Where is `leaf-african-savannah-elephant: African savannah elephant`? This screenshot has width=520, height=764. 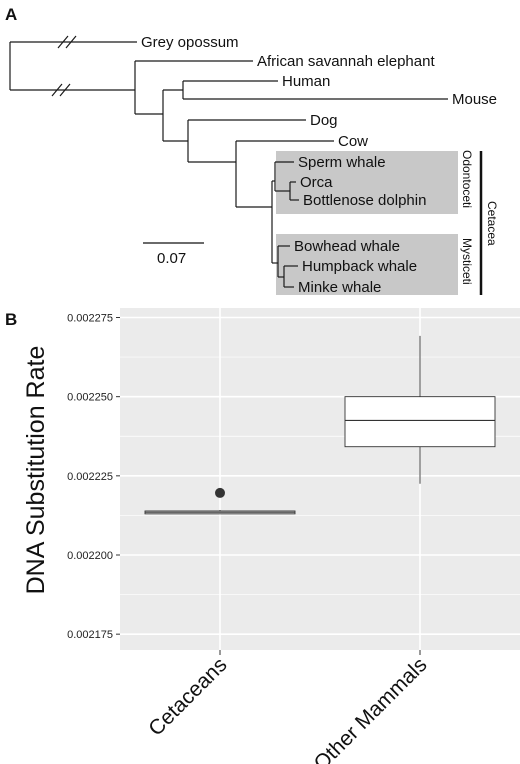
leaf-african-savannah-elephant: African savannah elephant is located at coordinates (346, 61).